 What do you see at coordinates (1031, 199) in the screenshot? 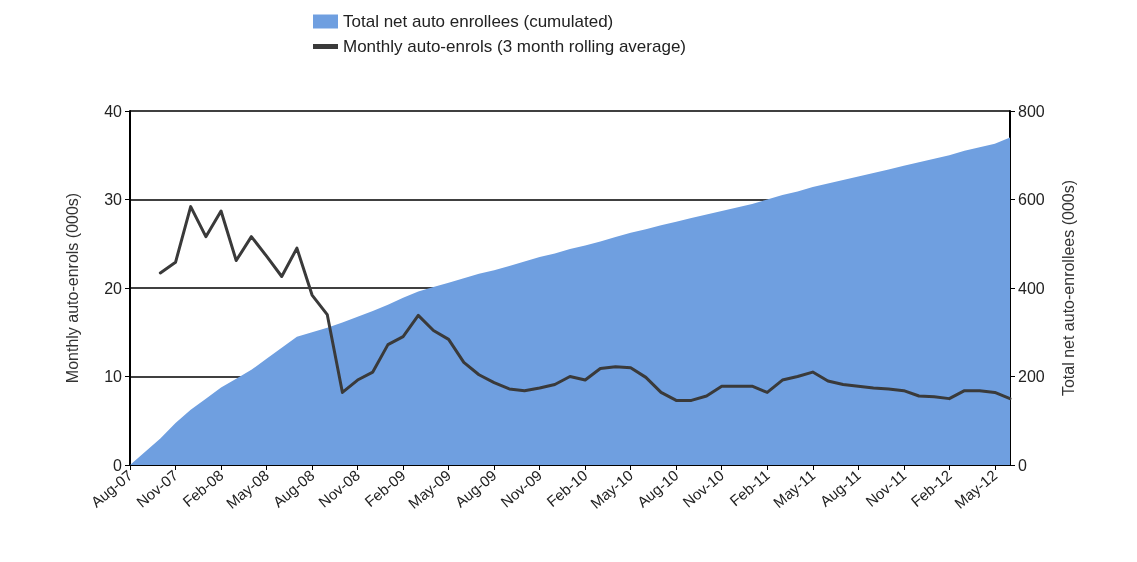
I see `y2-tick-label: 600` at bounding box center [1031, 199].